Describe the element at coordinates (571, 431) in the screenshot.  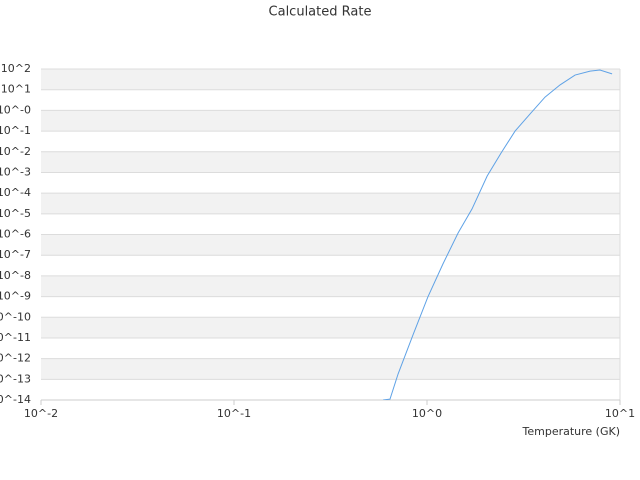
I see `x-axis-label: Temperature (GK)` at that location.